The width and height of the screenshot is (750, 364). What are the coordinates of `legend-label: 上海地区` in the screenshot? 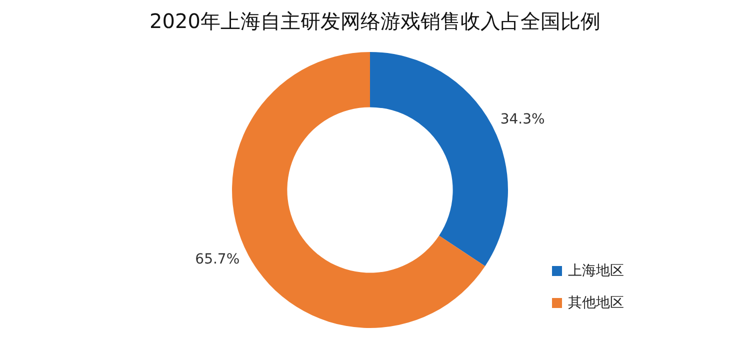 It's located at (596, 271).